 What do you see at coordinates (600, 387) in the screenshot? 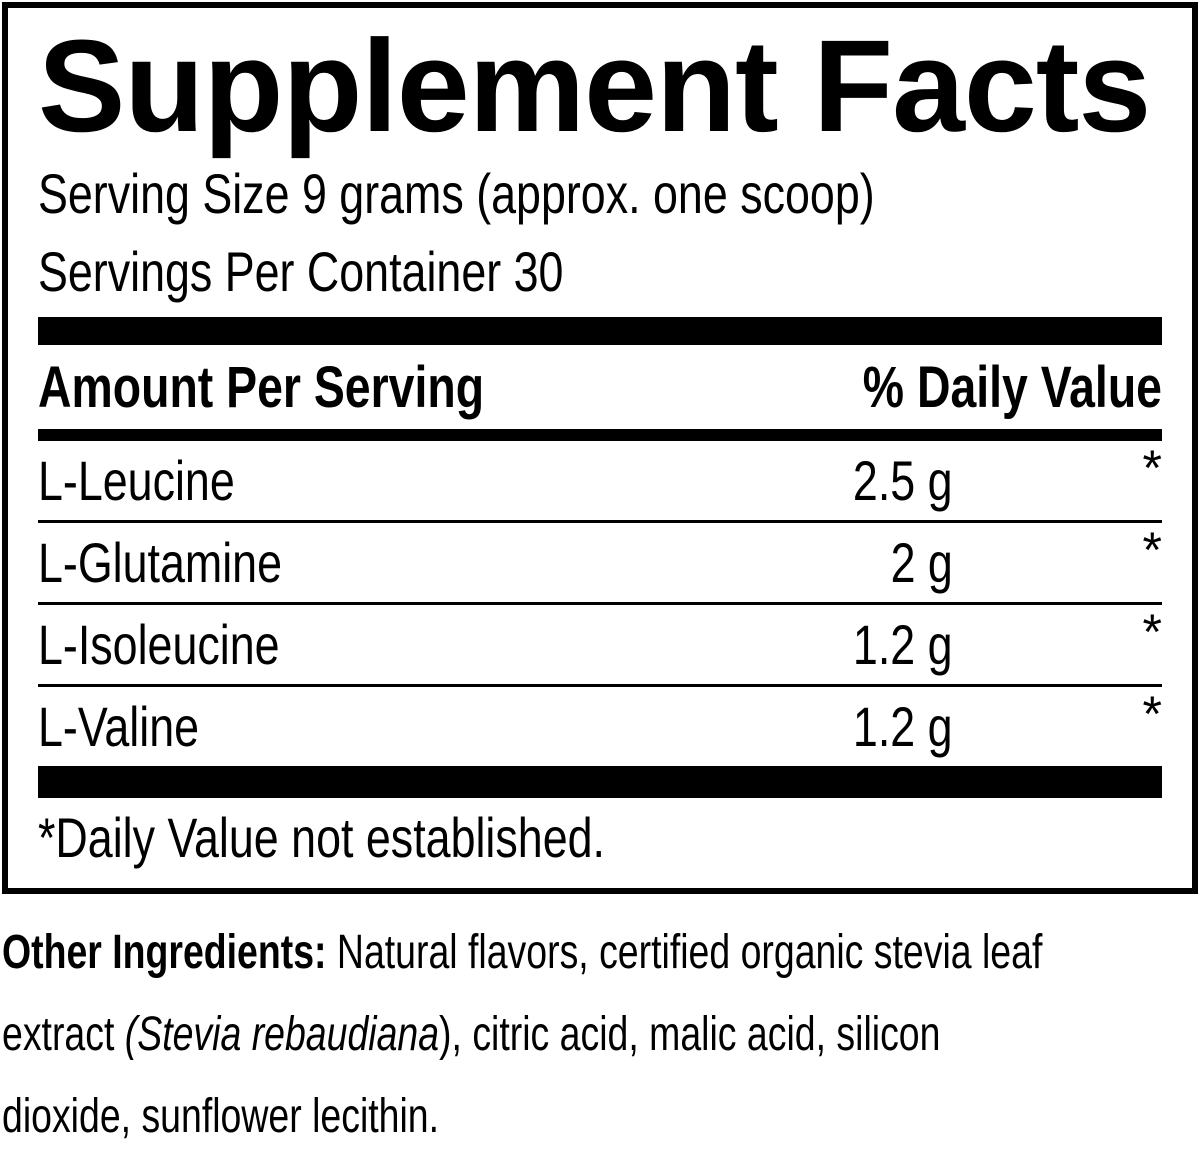
I see `table-header-row: Amount Per Serving % Daily Value` at bounding box center [600, 387].